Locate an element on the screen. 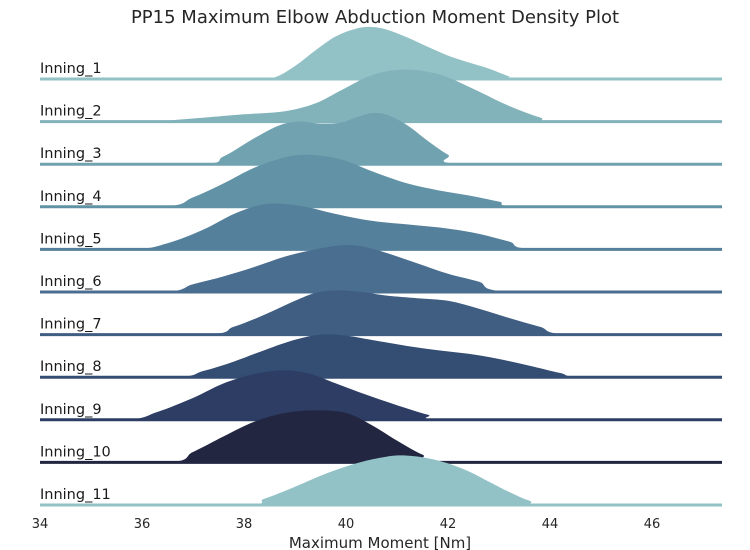 This screenshot has height=550, width=750. x-axis-label: Maximum Moment [Nm] is located at coordinates (380, 542).